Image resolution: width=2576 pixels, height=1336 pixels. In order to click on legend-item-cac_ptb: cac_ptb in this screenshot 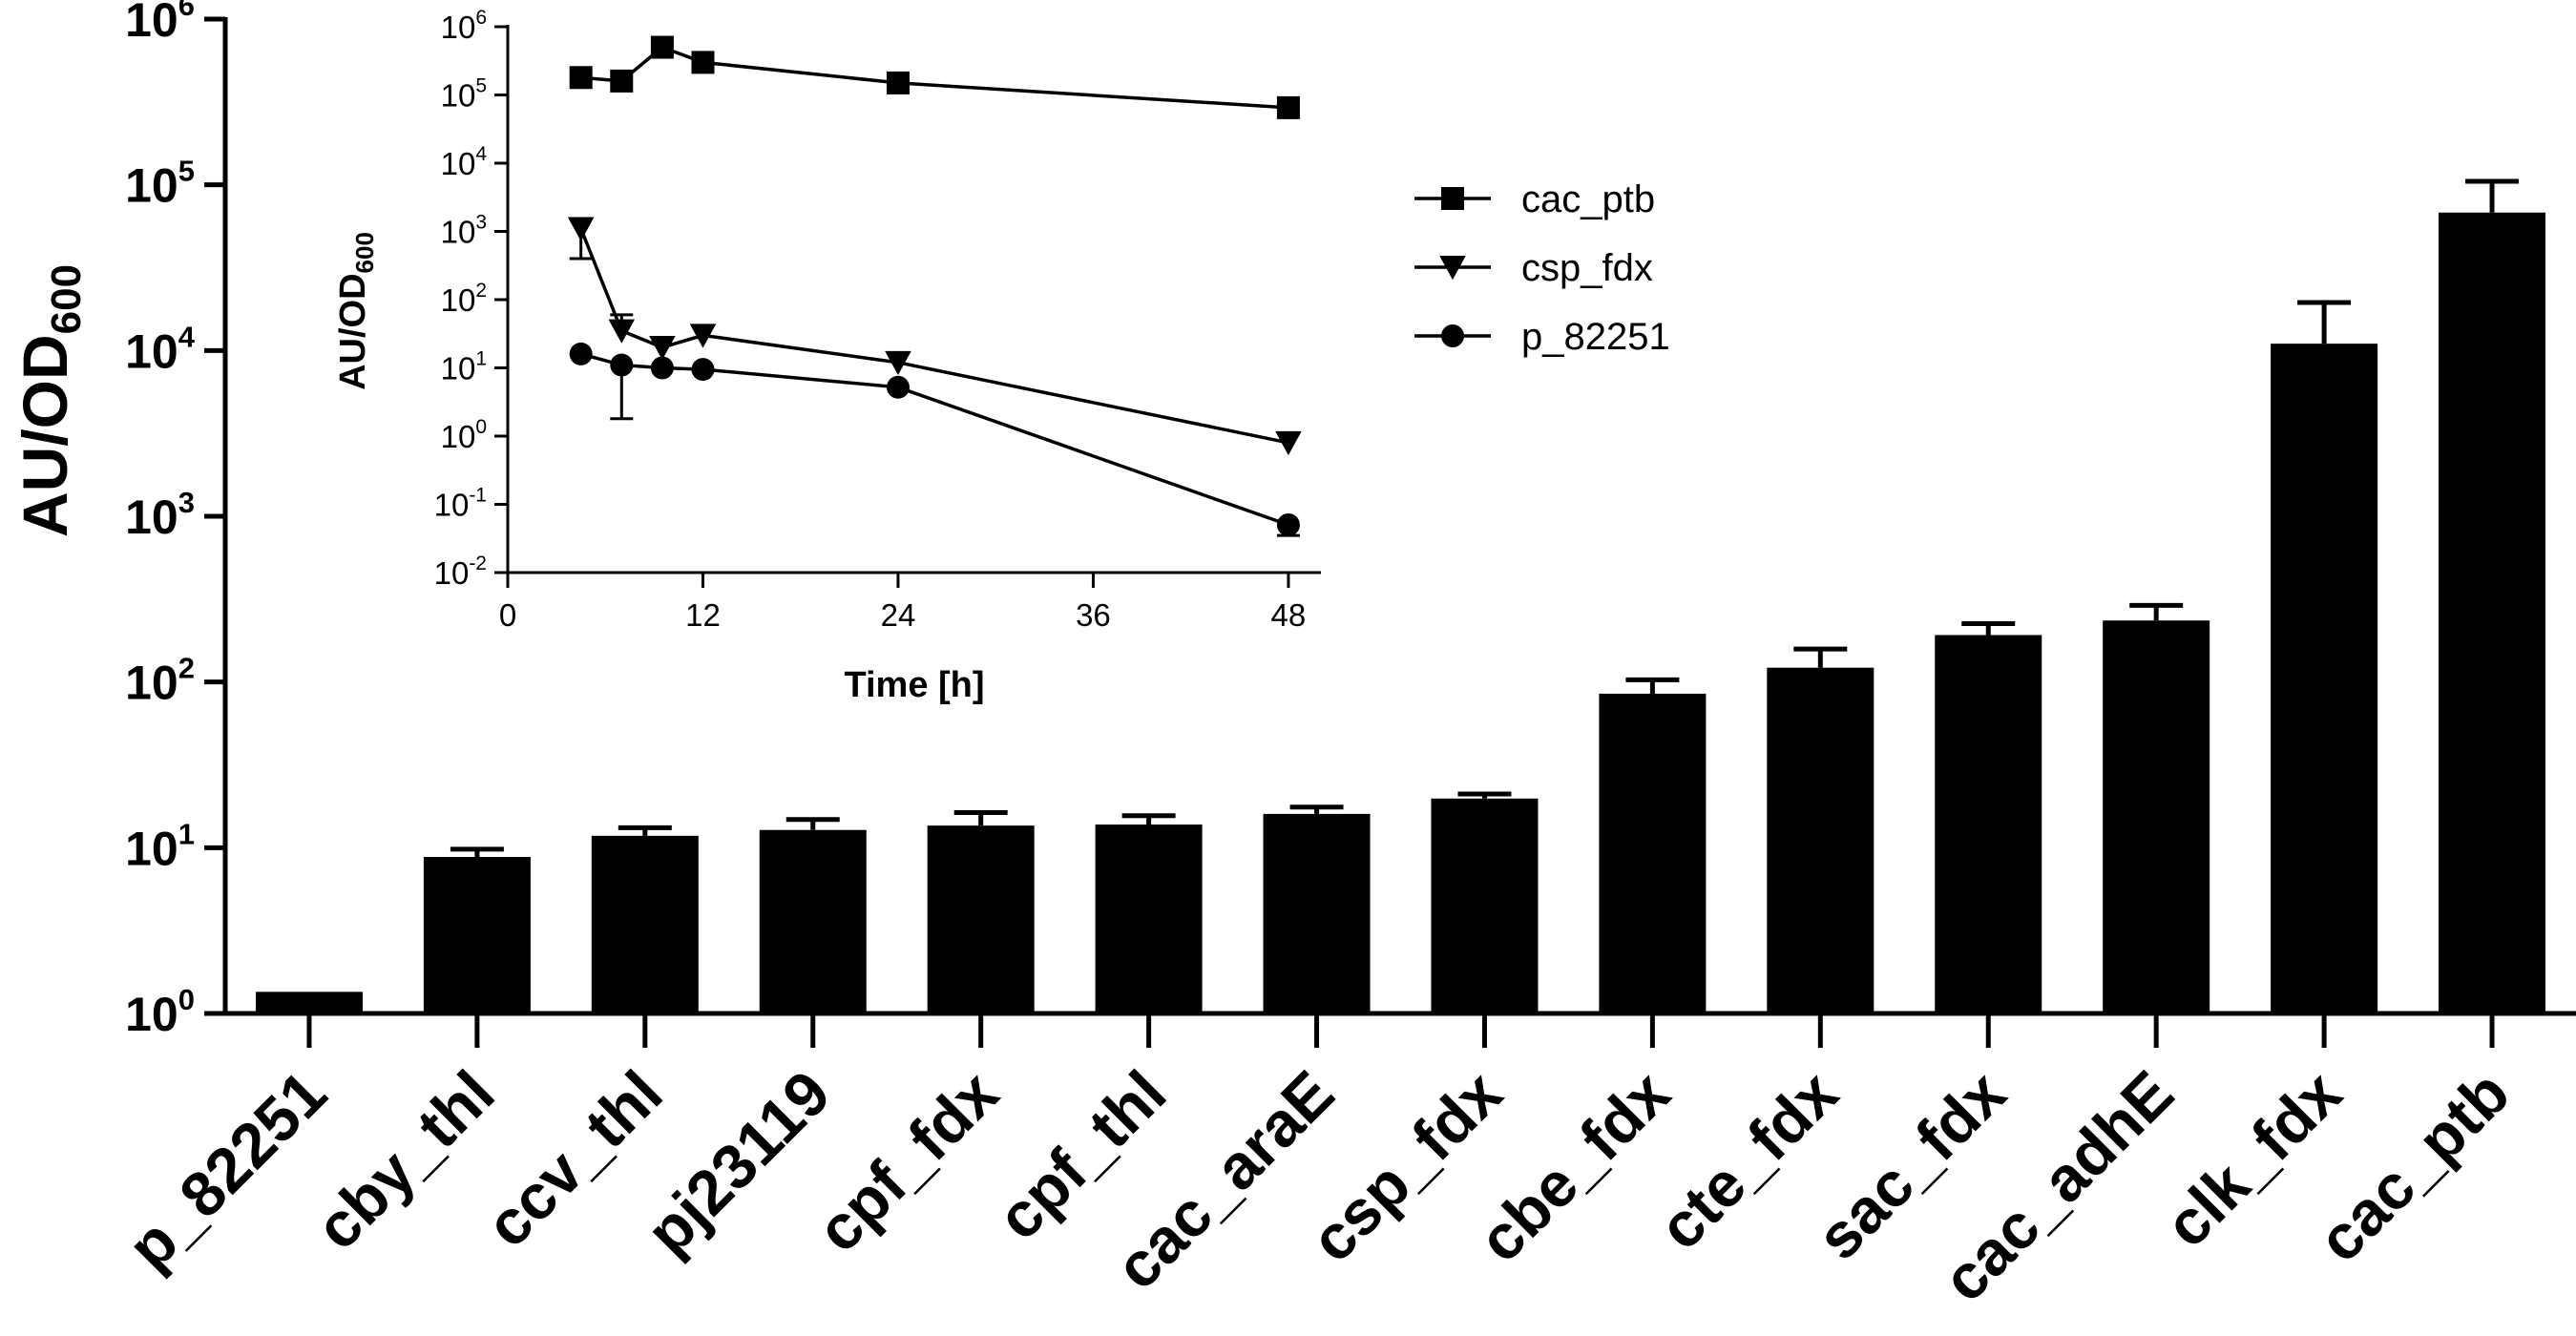, I will do `click(1534, 199)`.